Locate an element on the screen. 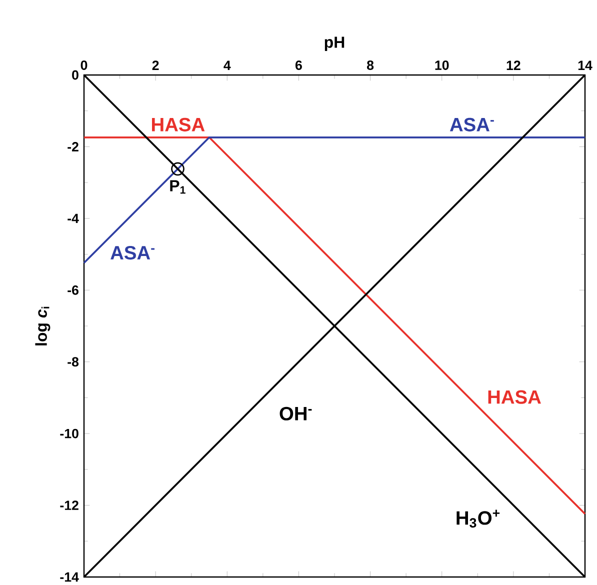  x-tick-label: 8 is located at coordinates (370, 65).